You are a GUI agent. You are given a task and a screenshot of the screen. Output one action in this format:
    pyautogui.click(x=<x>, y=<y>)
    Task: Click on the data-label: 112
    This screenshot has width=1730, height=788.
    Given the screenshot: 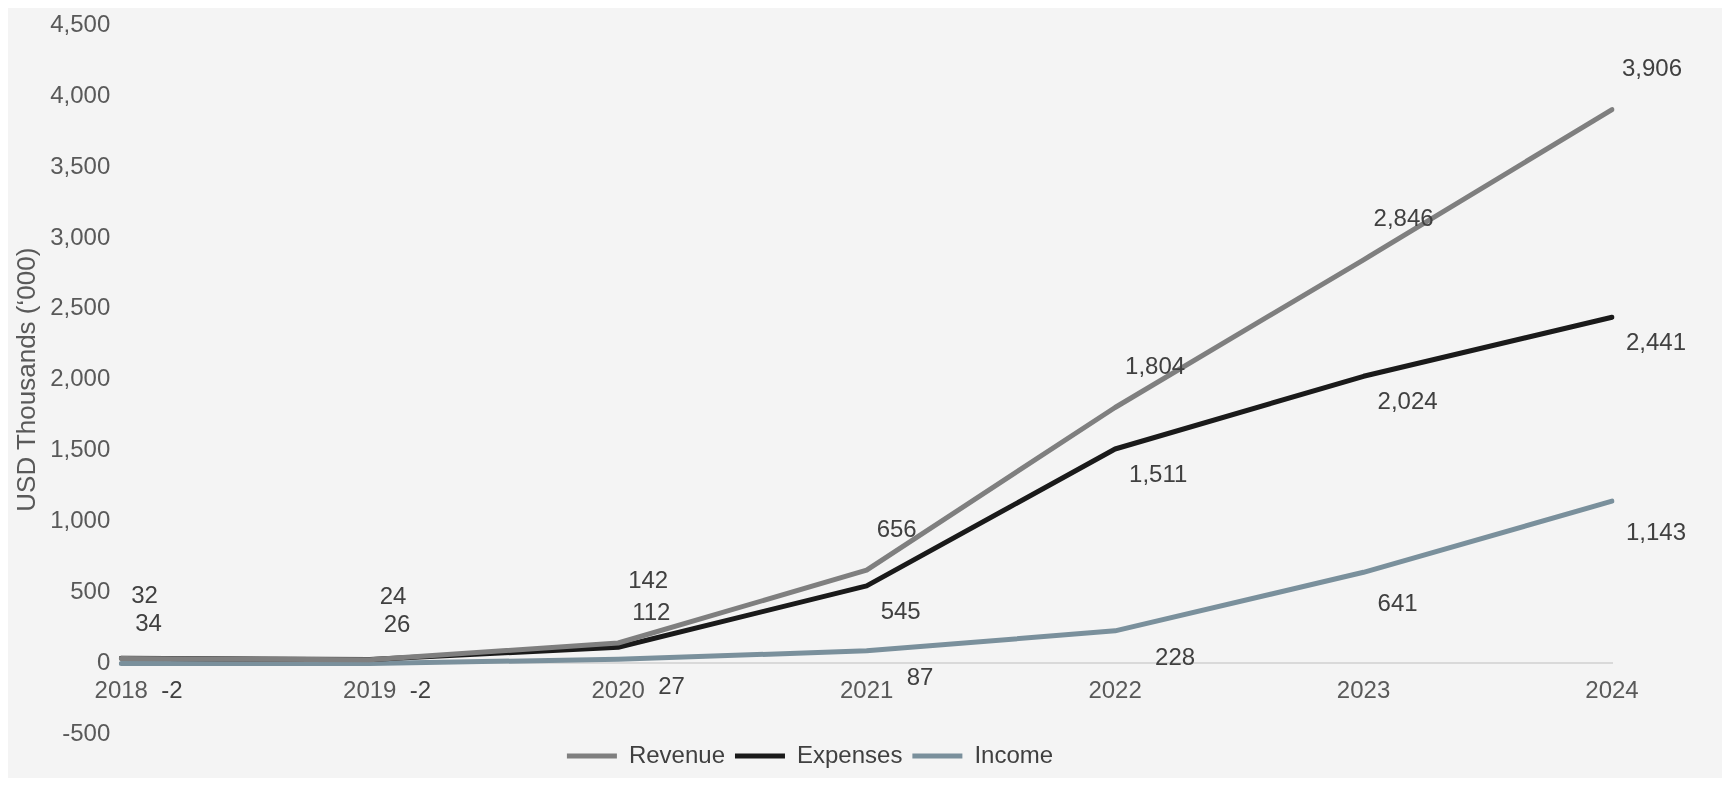 What is the action you would take?
    pyautogui.click(x=651, y=611)
    